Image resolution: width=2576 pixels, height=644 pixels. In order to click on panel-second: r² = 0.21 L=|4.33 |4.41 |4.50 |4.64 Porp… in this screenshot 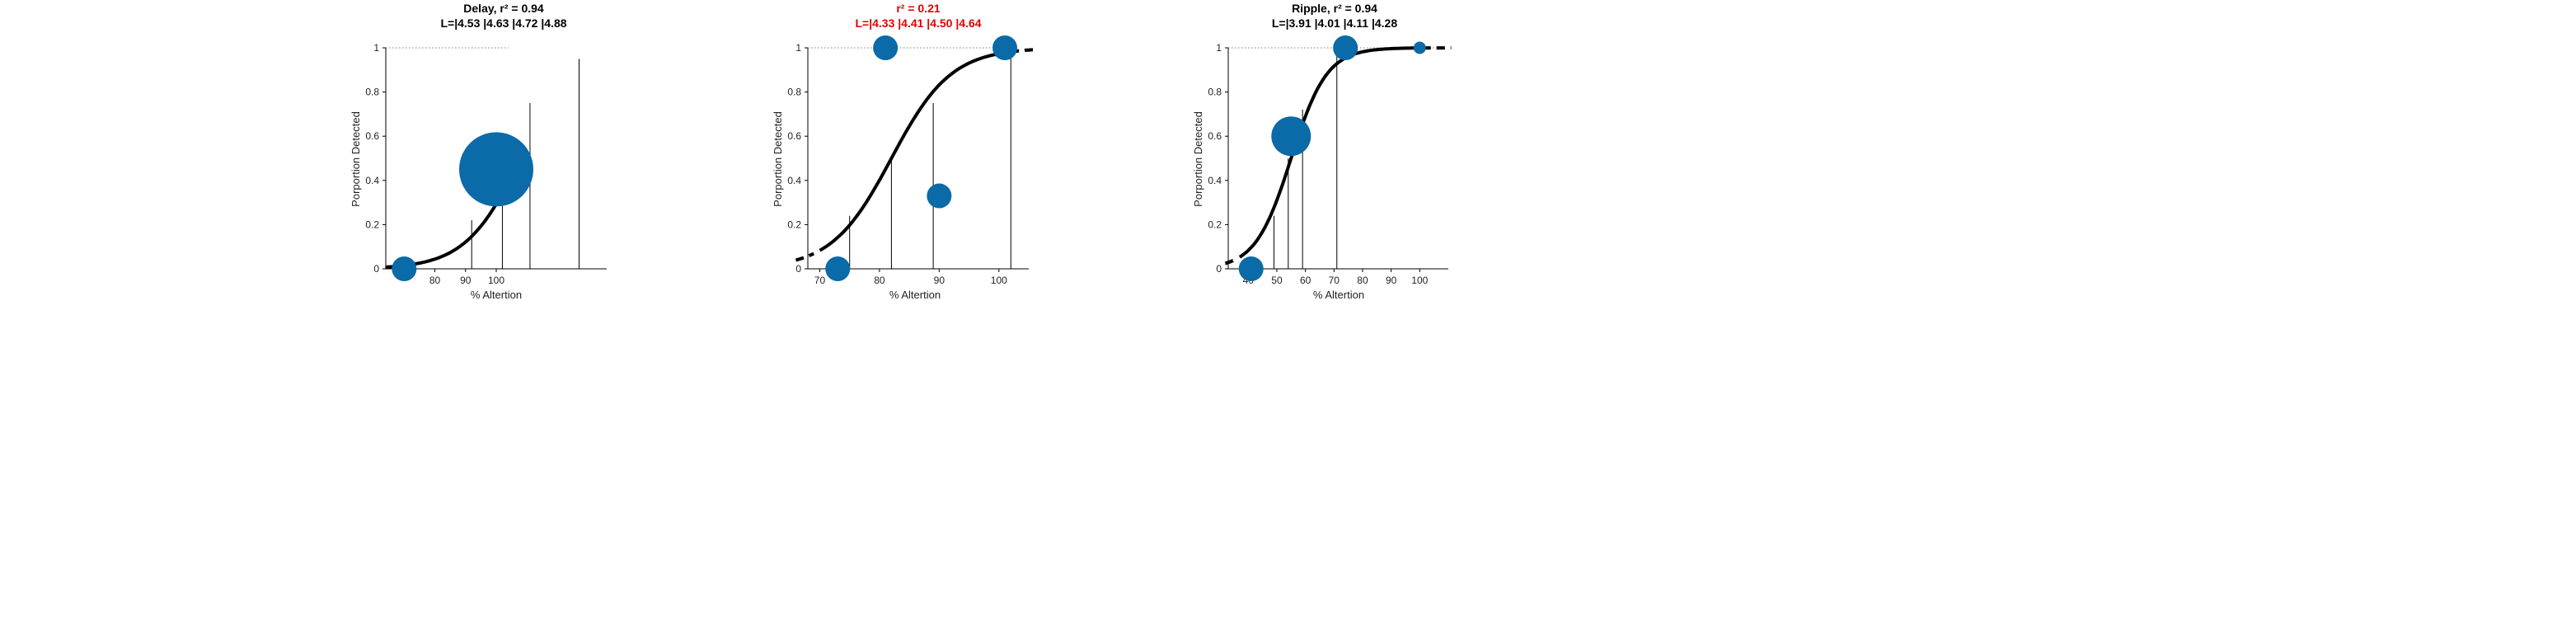, I will do `click(903, 151)`.